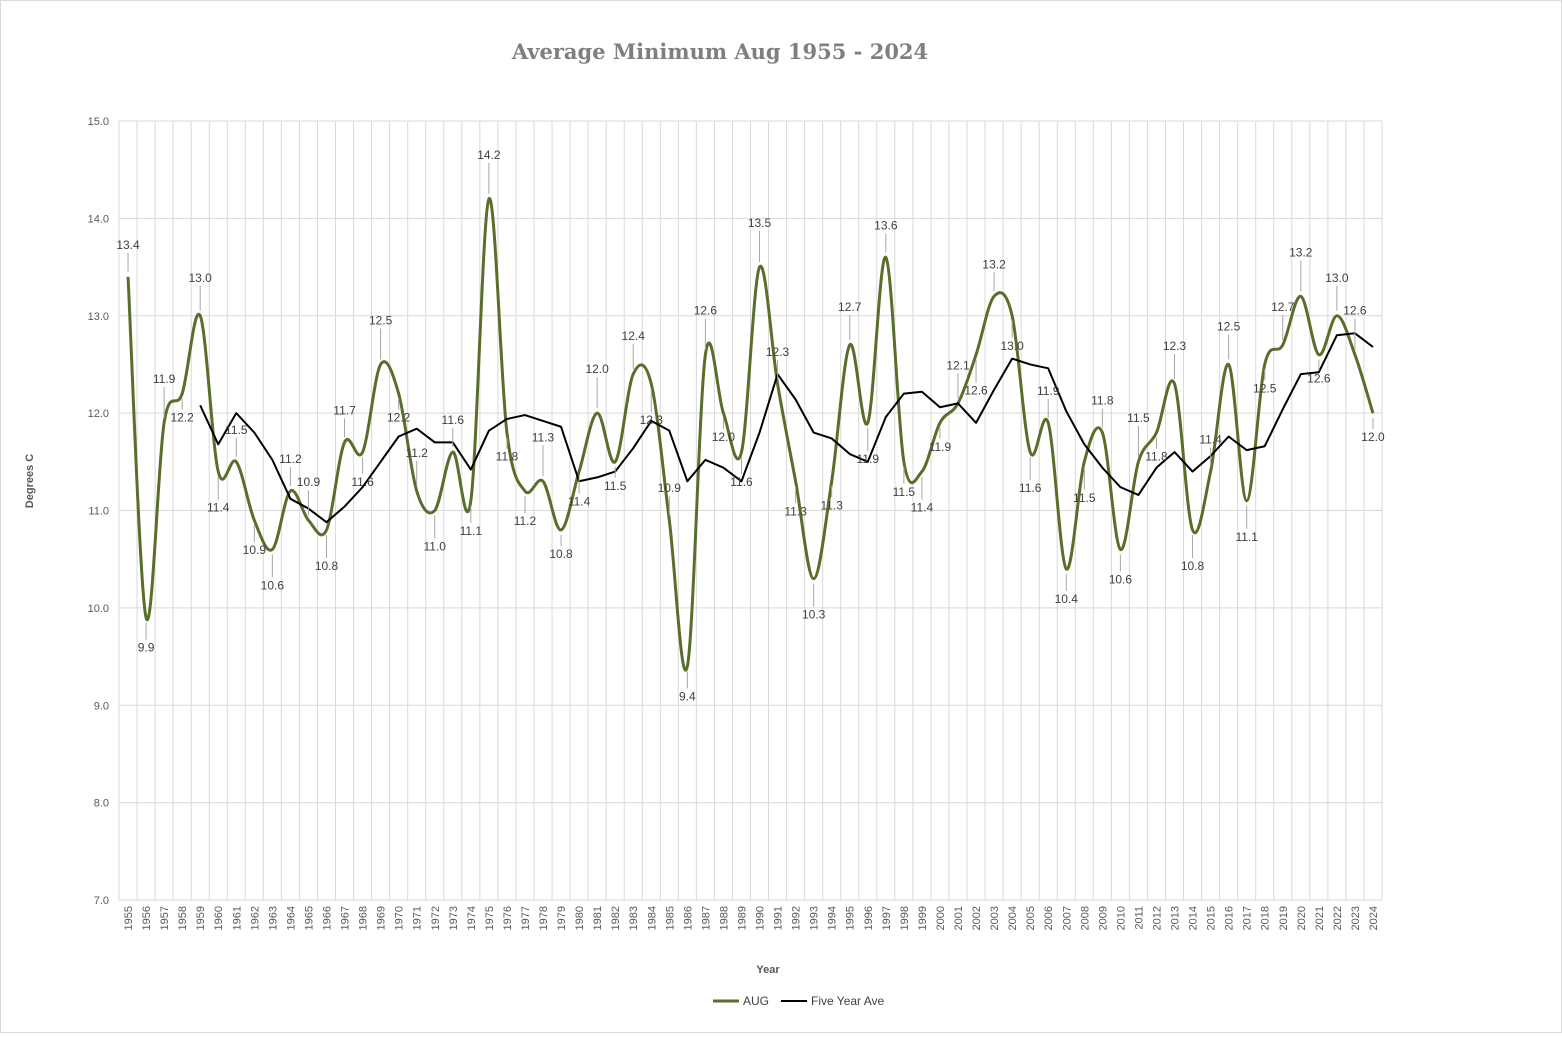  Describe the element at coordinates (101, 804) in the screenshot. I see `y-tick-label: 8.0` at that location.